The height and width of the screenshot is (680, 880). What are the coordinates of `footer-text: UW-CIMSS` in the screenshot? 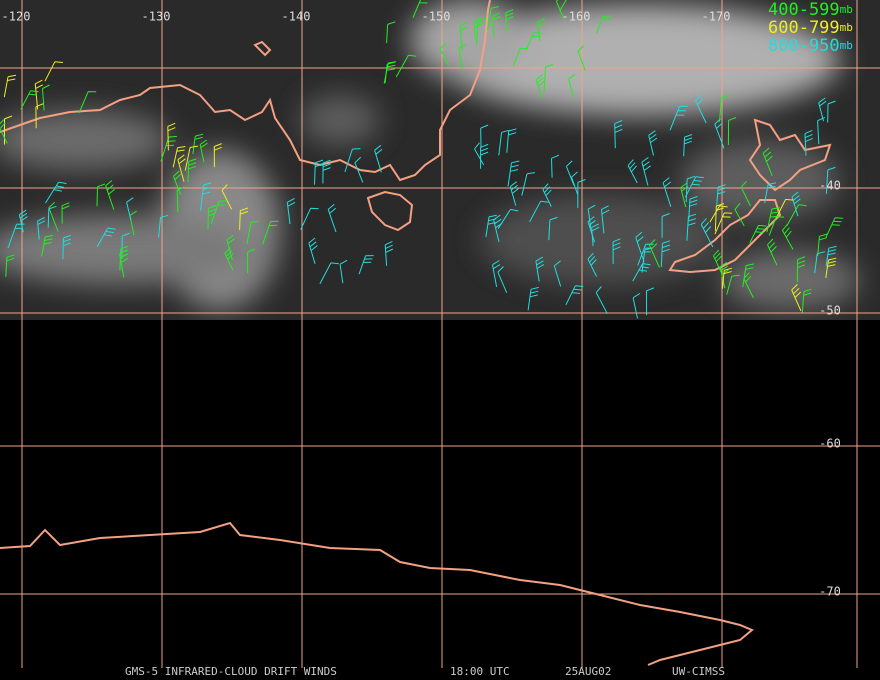 It's located at (698, 671).